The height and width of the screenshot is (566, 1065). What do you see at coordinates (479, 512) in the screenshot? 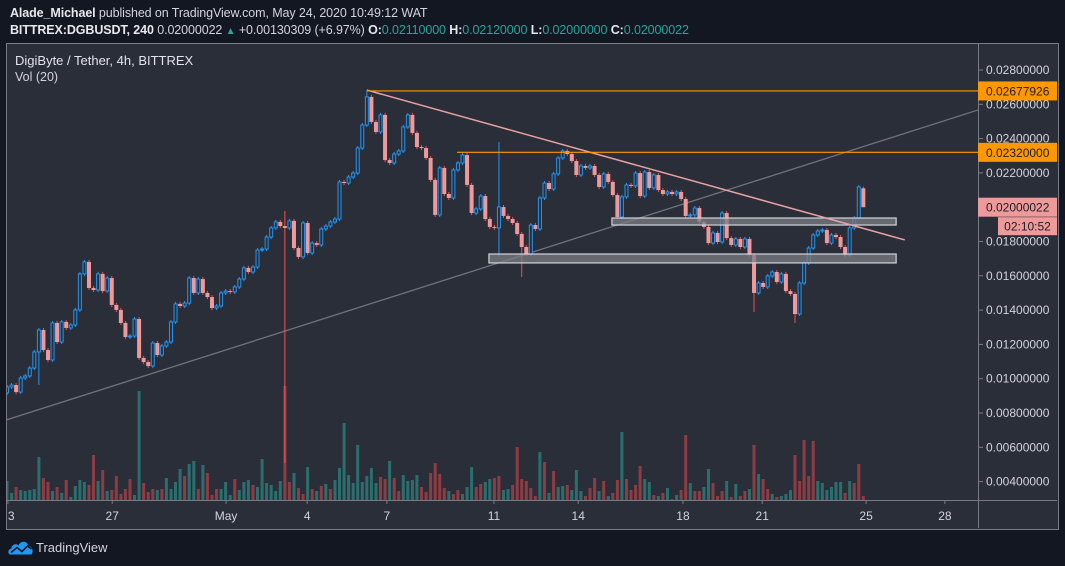
I see `time-axis: 3 27 May 4 7 11 14 18 21 25 28` at bounding box center [479, 512].